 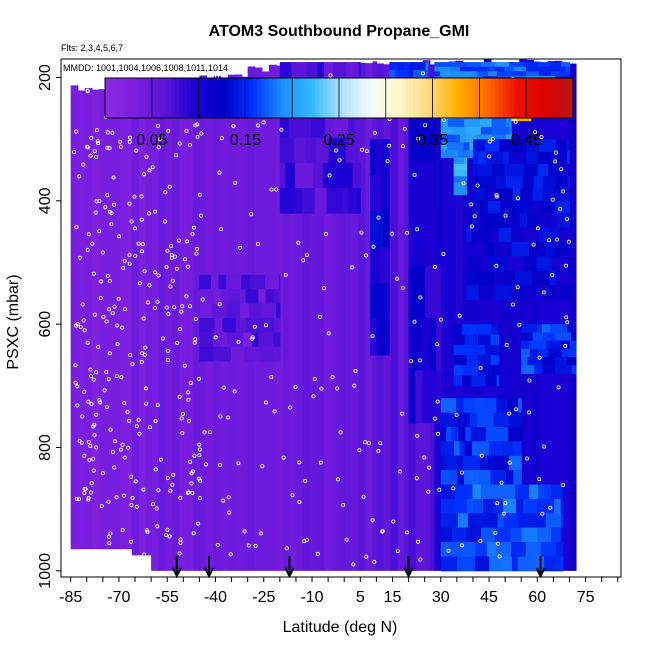 What do you see at coordinates (358, 567) in the screenshot?
I see `flight-arrows-layer` at bounding box center [358, 567].